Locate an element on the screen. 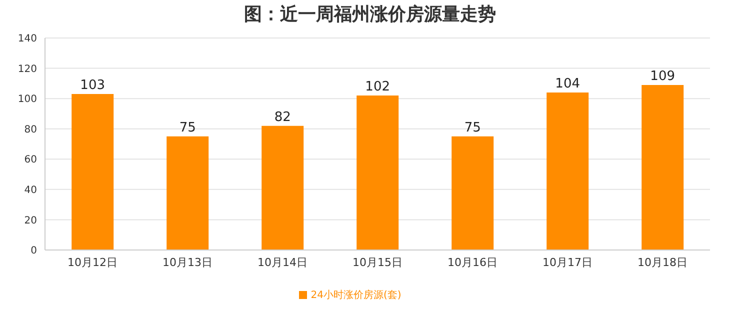  y-tick-label: 0 is located at coordinates (33, 251).